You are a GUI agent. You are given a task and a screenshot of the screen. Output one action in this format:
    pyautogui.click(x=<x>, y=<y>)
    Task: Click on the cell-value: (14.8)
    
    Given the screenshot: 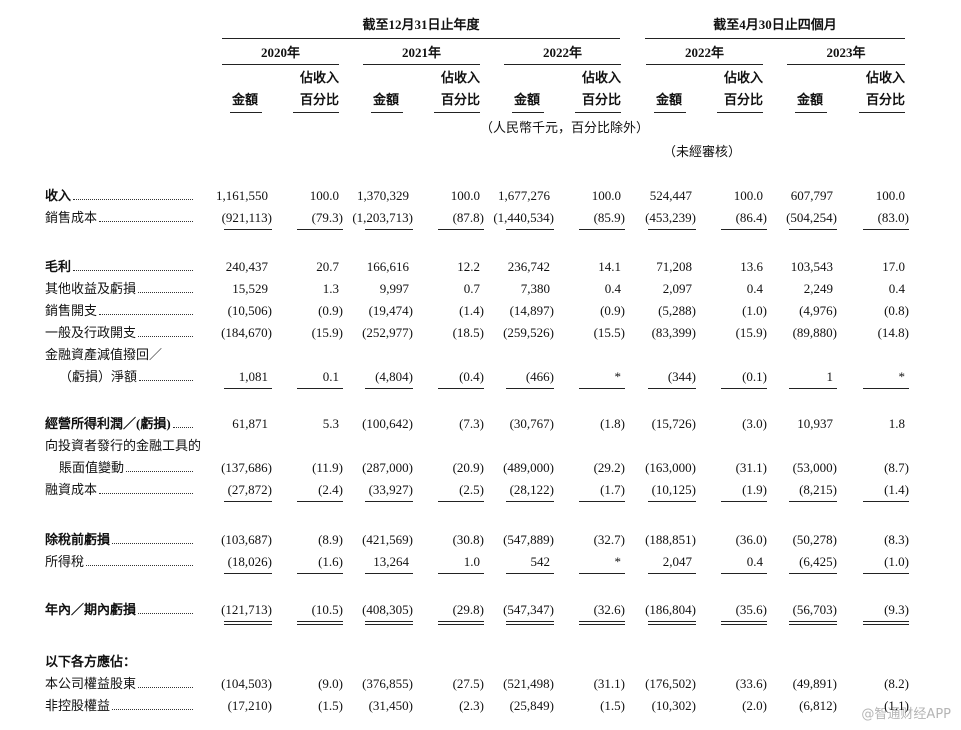 What is the action you would take?
    pyautogui.click(x=893, y=332)
    